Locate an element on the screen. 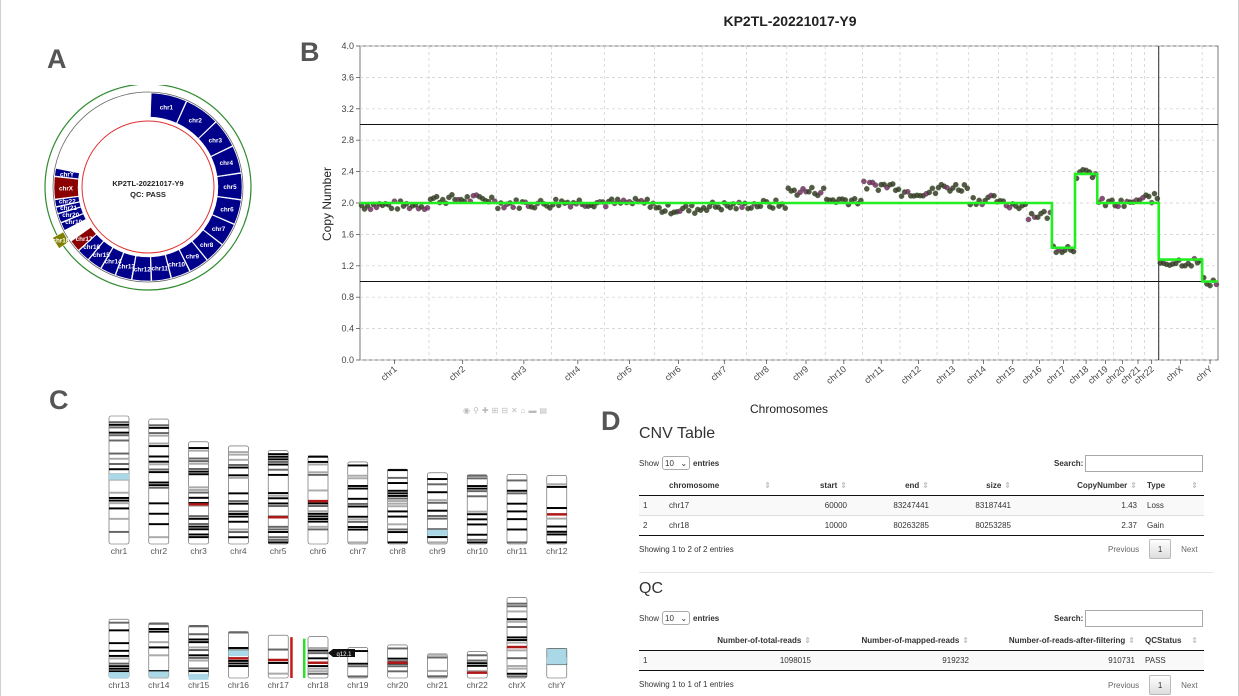  cnv-col-size: size ⇕ is located at coordinates (976, 486).